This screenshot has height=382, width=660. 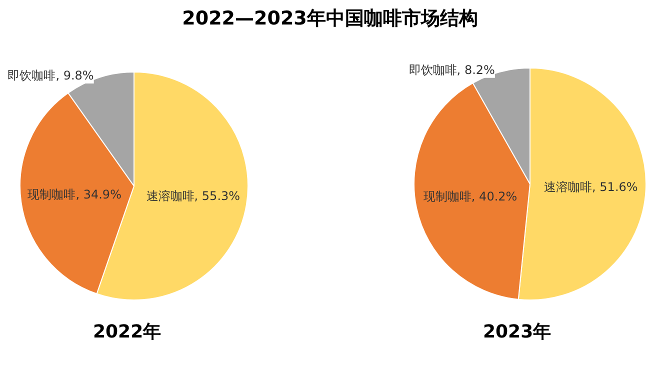 I want to click on slice-label: 速溶咖啡, 51.6%, so click(x=591, y=187).